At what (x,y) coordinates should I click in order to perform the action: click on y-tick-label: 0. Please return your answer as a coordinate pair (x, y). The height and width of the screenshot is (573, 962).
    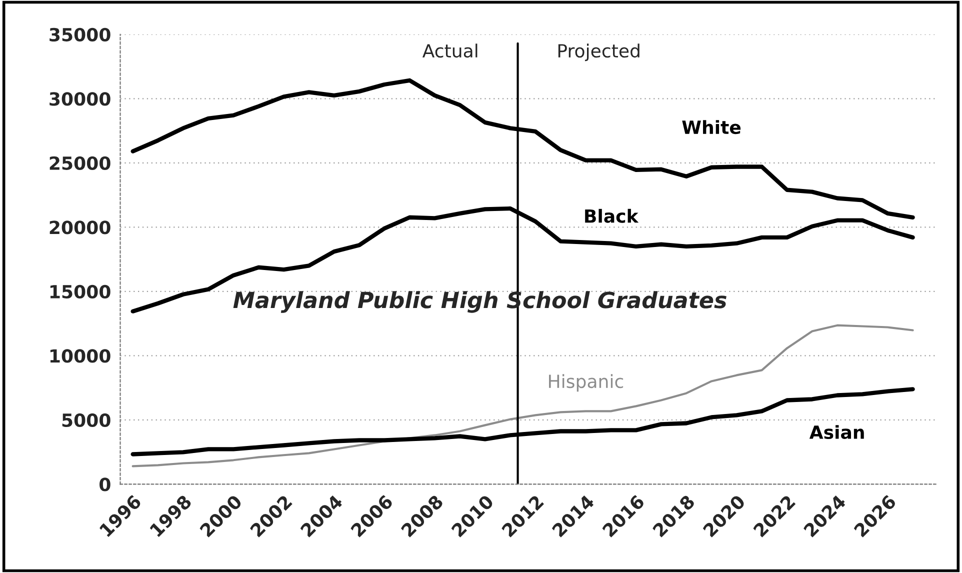
    Looking at the image, I should click on (105, 485).